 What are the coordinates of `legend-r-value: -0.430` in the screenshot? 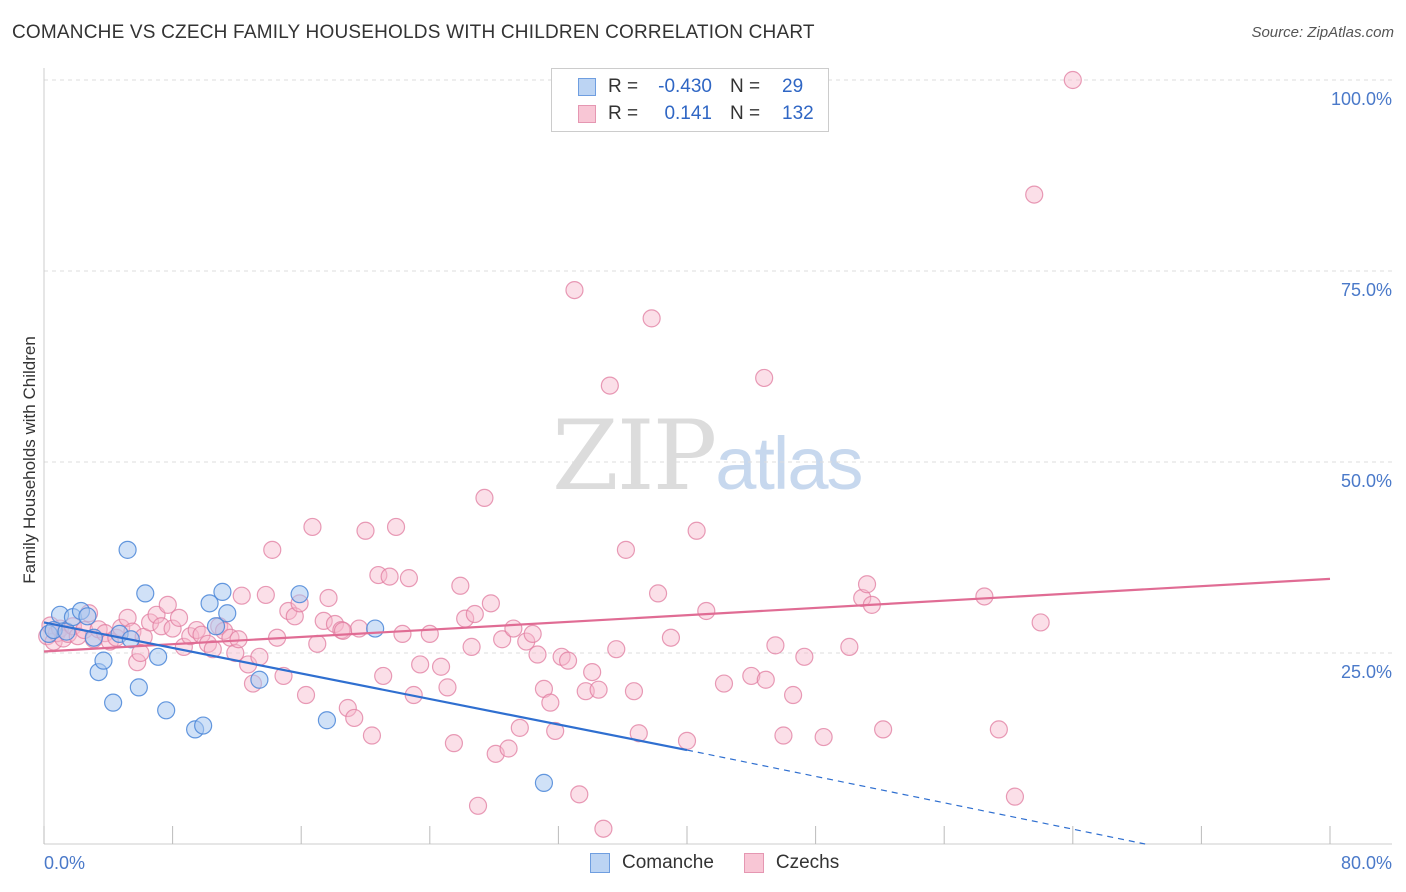 It's located at (685, 86).